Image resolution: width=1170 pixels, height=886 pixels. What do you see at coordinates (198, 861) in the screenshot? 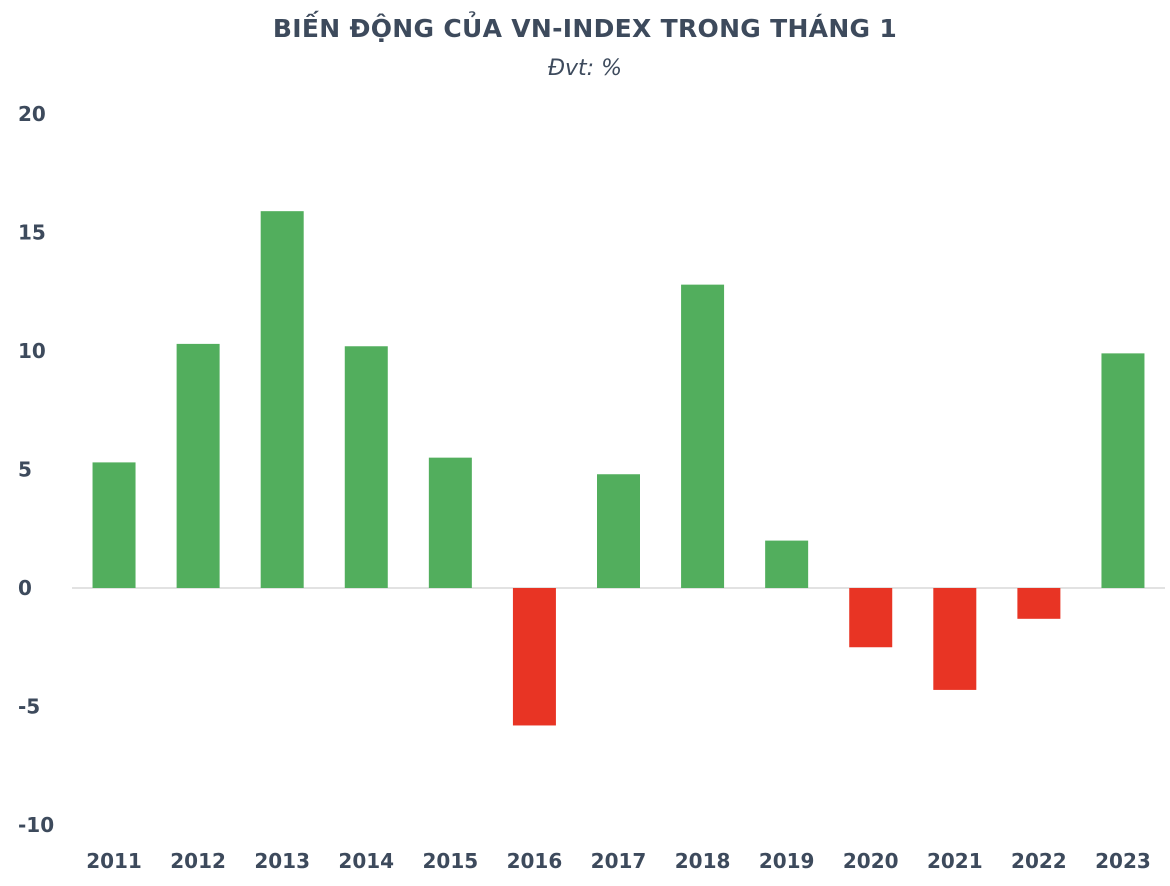
I see `x-tick-label: 2012` at bounding box center [198, 861].